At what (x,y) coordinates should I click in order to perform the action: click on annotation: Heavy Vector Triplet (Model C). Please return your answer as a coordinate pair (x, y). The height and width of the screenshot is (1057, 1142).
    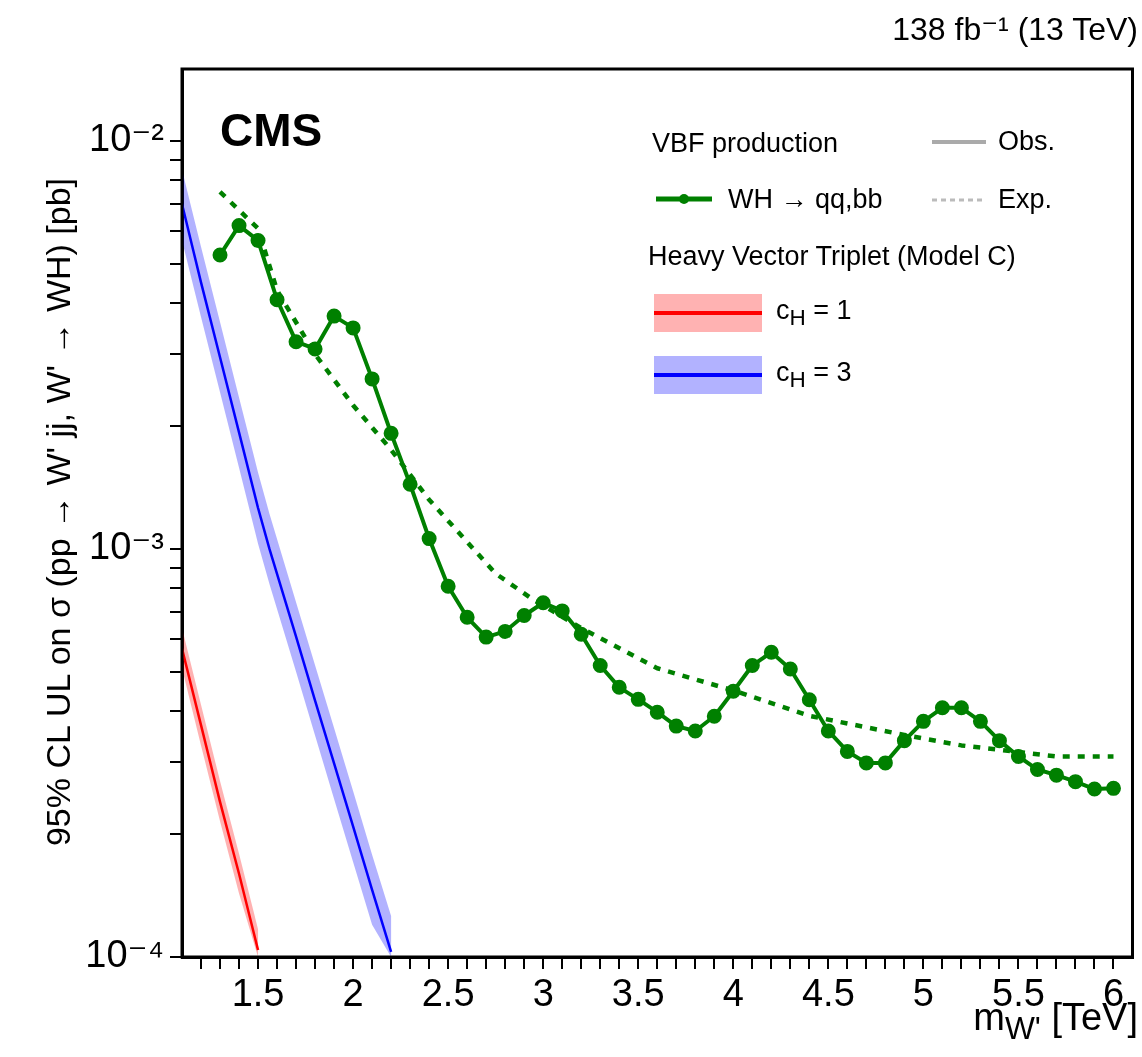
    Looking at the image, I should click on (832, 256).